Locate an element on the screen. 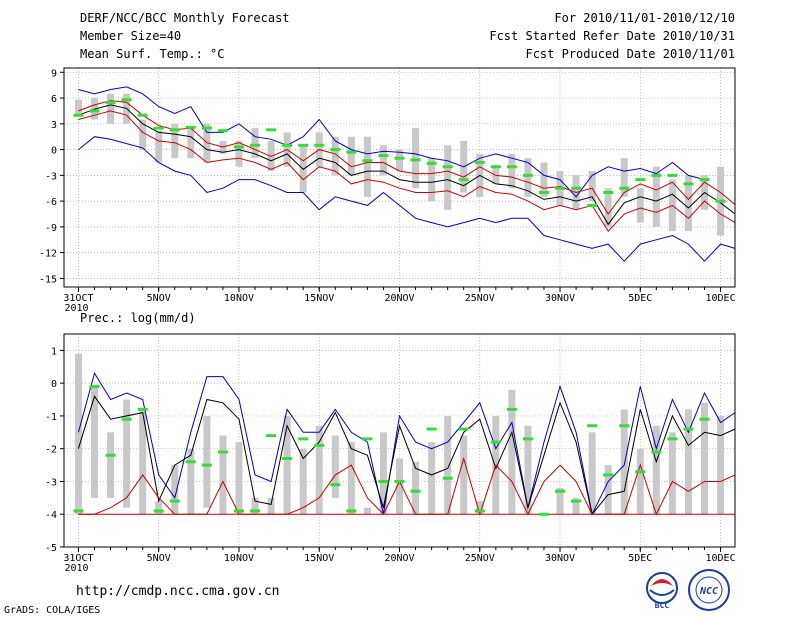 The height and width of the screenshot is (618, 800). ncc-logo-ring is located at coordinates (709, 590).